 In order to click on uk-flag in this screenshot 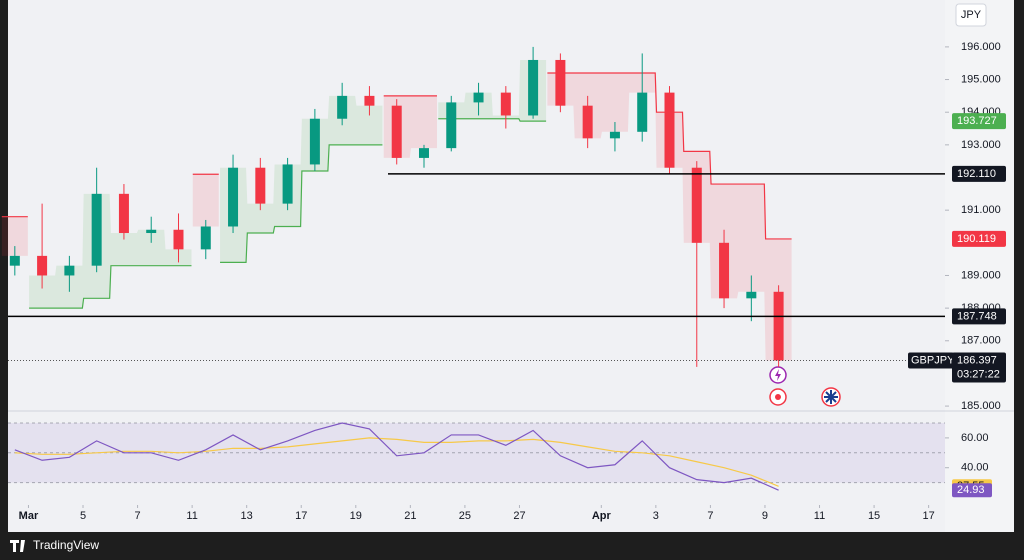, I will do `click(831, 397)`.